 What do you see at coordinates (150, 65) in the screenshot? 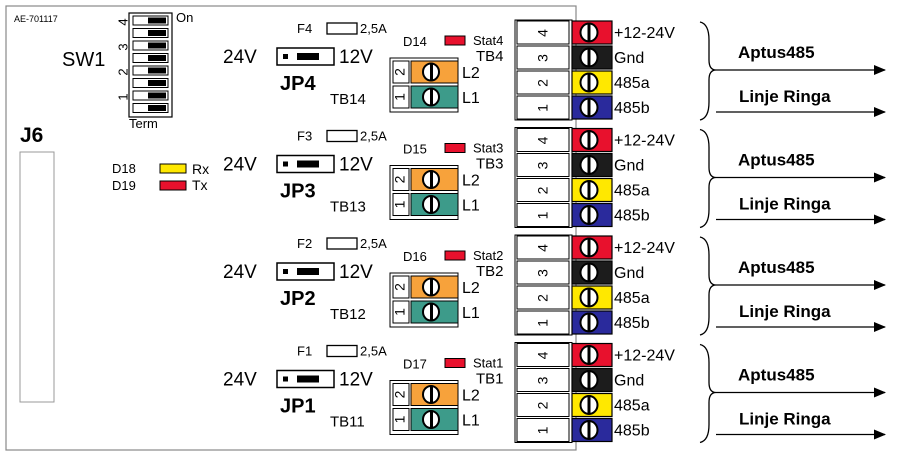
I see `dip-switch` at bounding box center [150, 65].